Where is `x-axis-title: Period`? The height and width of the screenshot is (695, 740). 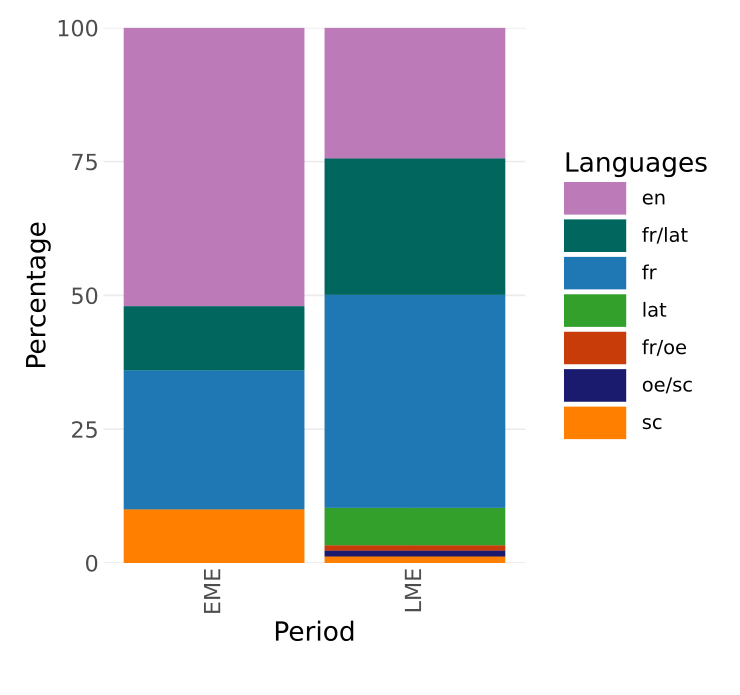 x-axis-title: Period is located at coordinates (315, 631).